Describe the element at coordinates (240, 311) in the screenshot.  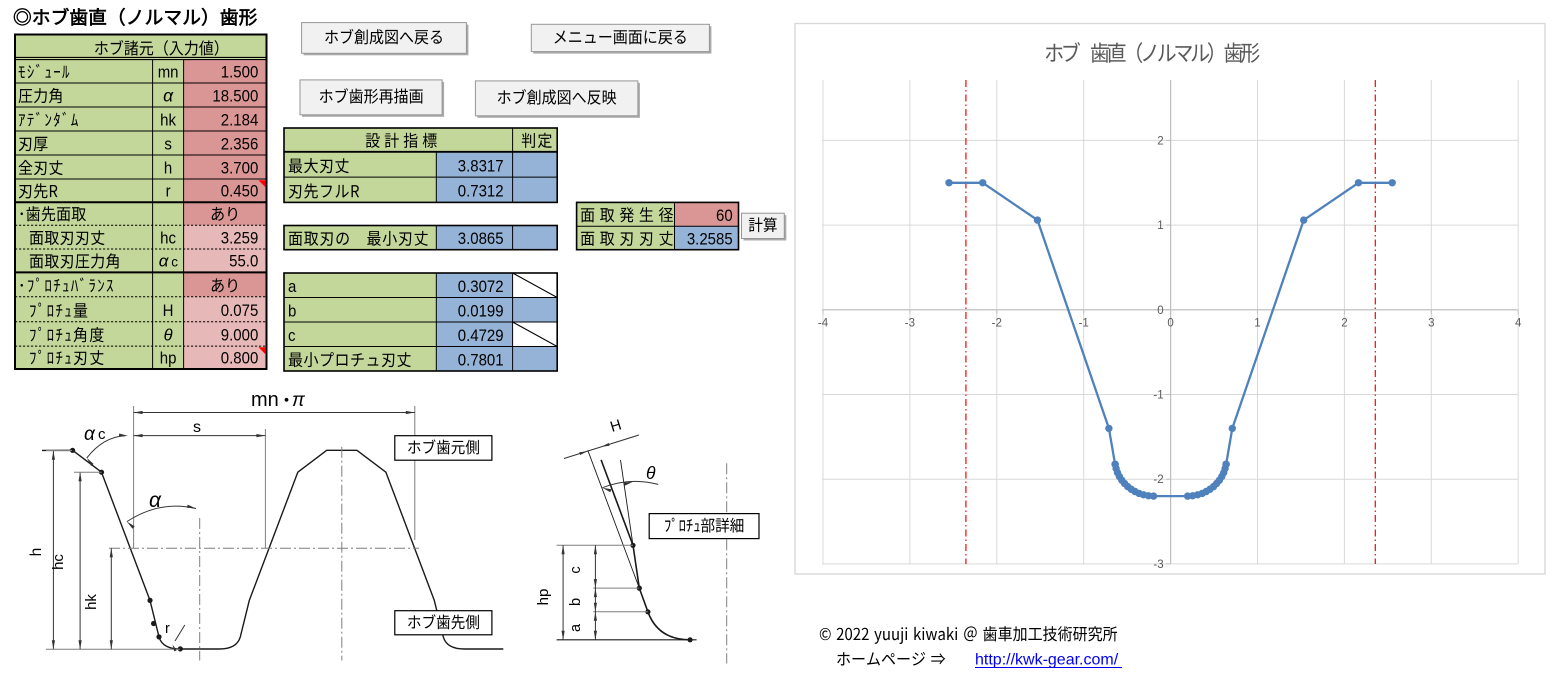
I see `svg-text: 0.075` at that location.